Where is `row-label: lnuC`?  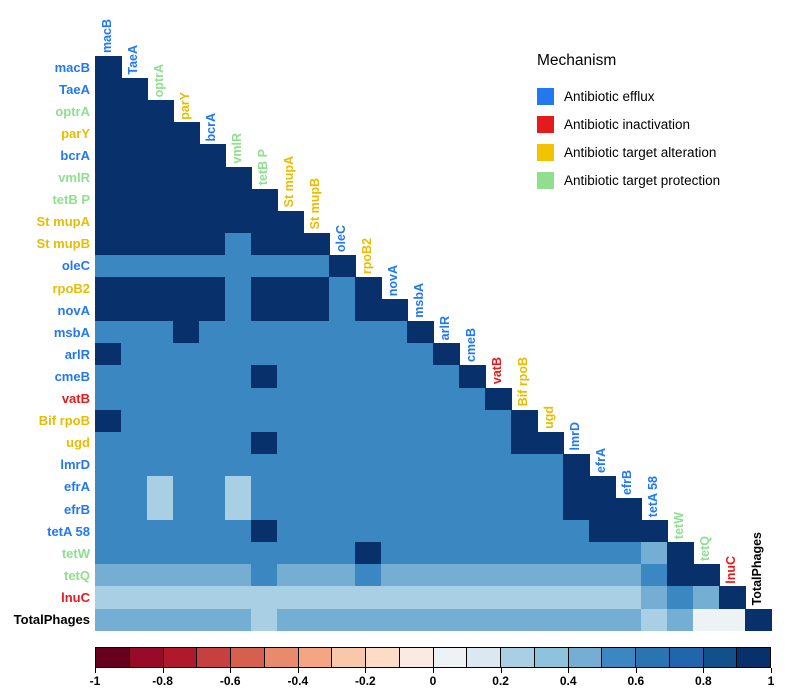
row-label: lnuC is located at coordinates (75, 597).